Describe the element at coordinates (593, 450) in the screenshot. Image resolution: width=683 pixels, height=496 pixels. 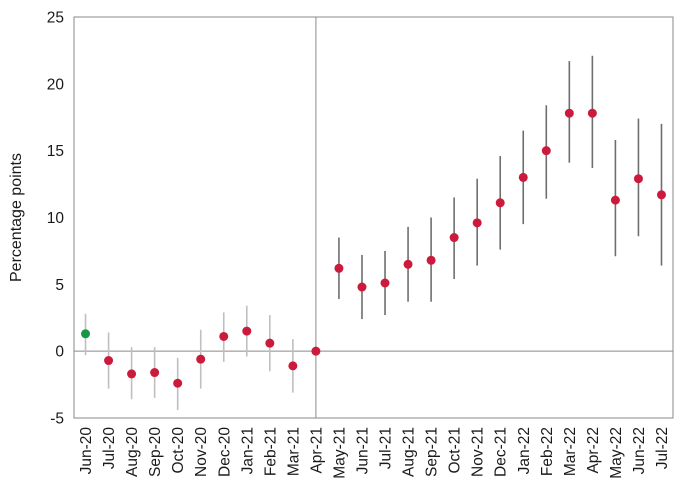
I see `x-tick-label: Apr-22` at that location.